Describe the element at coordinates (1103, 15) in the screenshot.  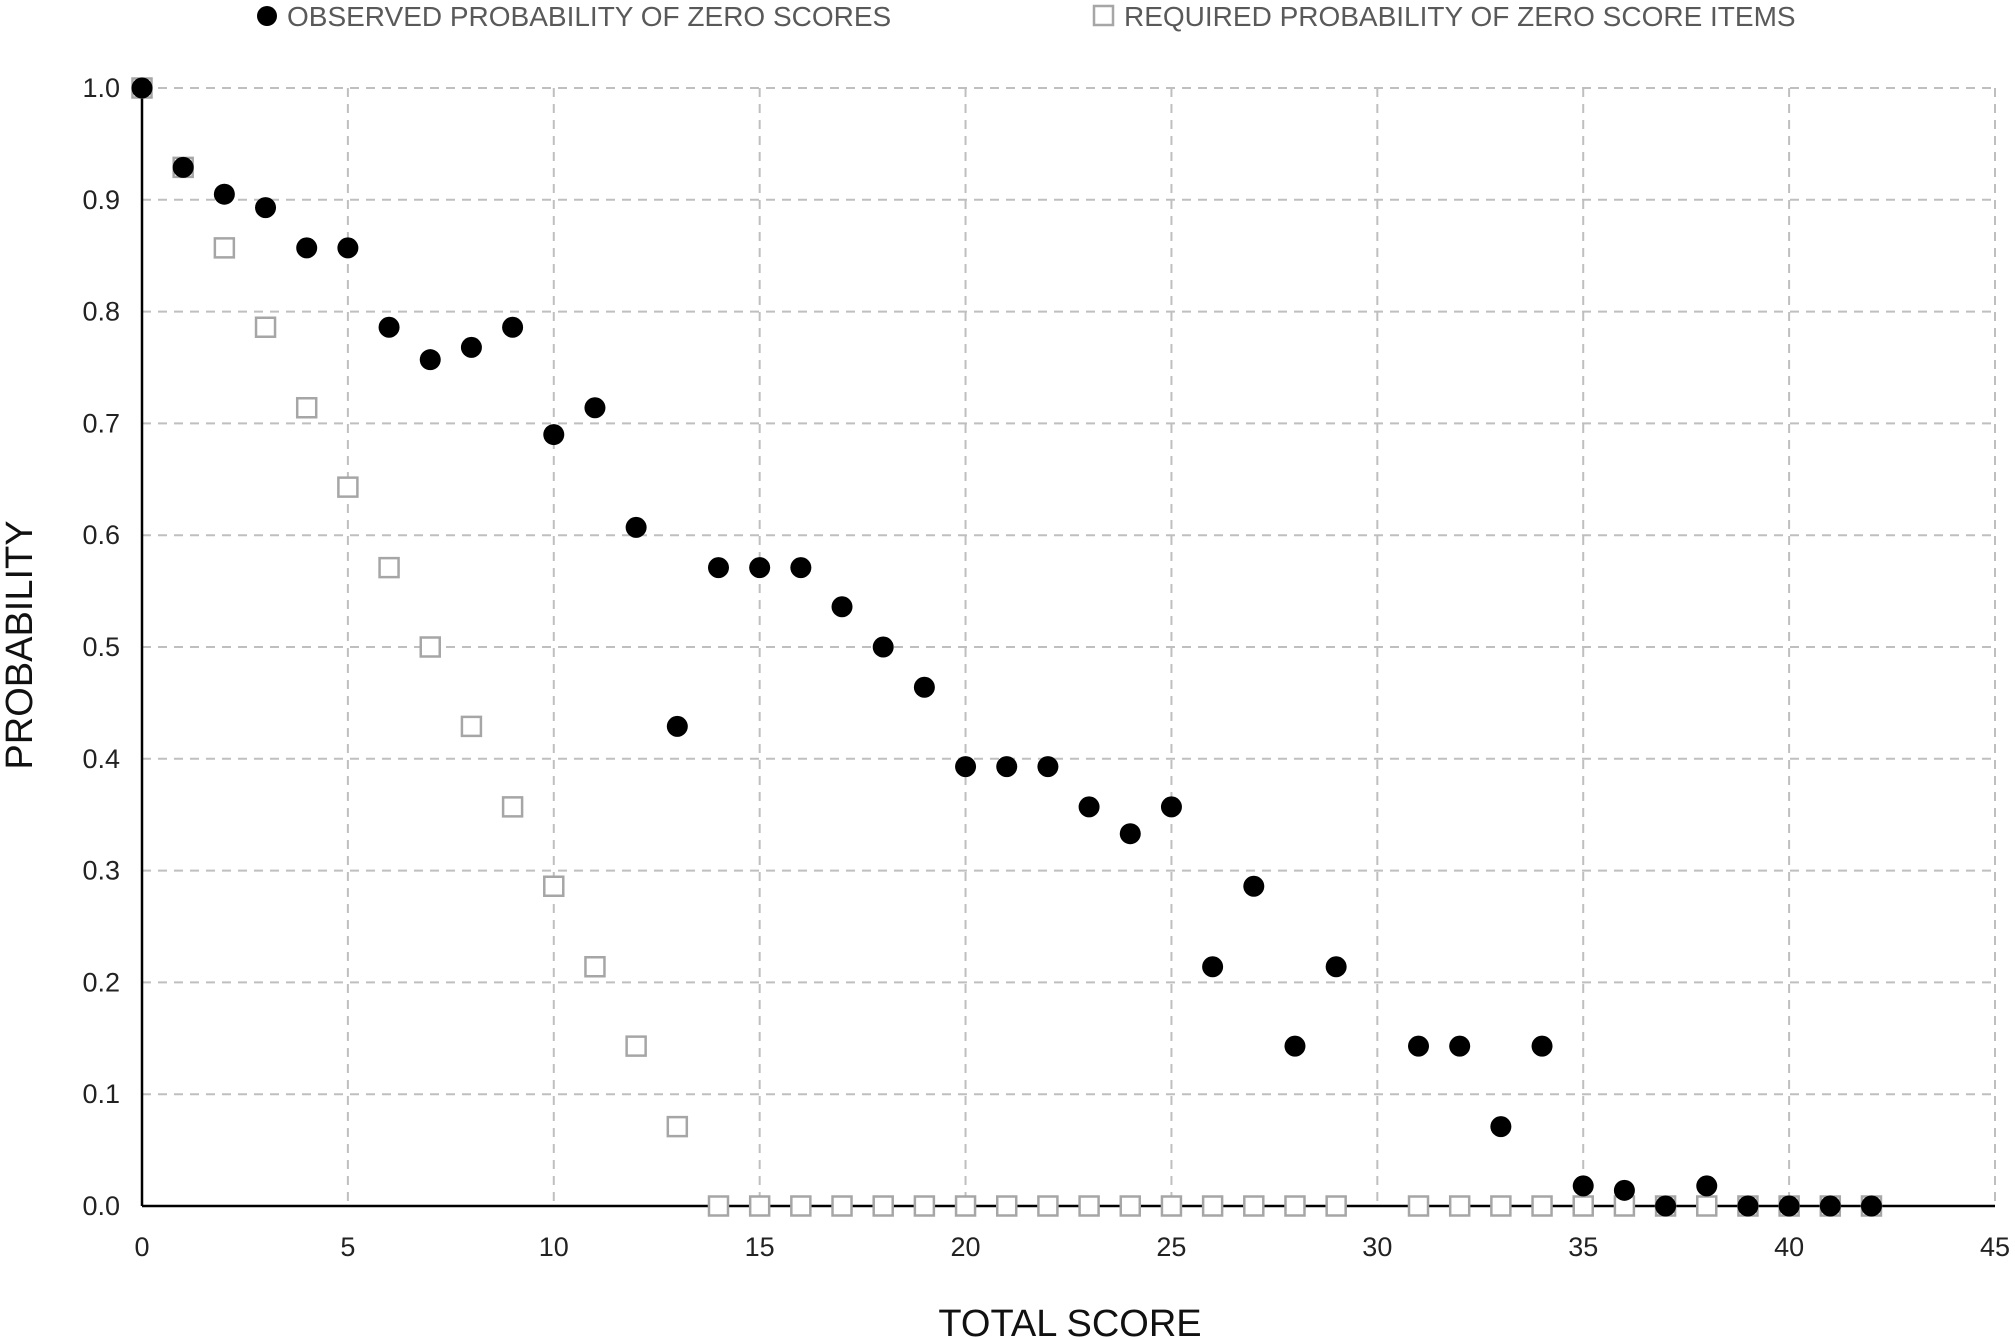
I see `legend-marker-required` at that location.